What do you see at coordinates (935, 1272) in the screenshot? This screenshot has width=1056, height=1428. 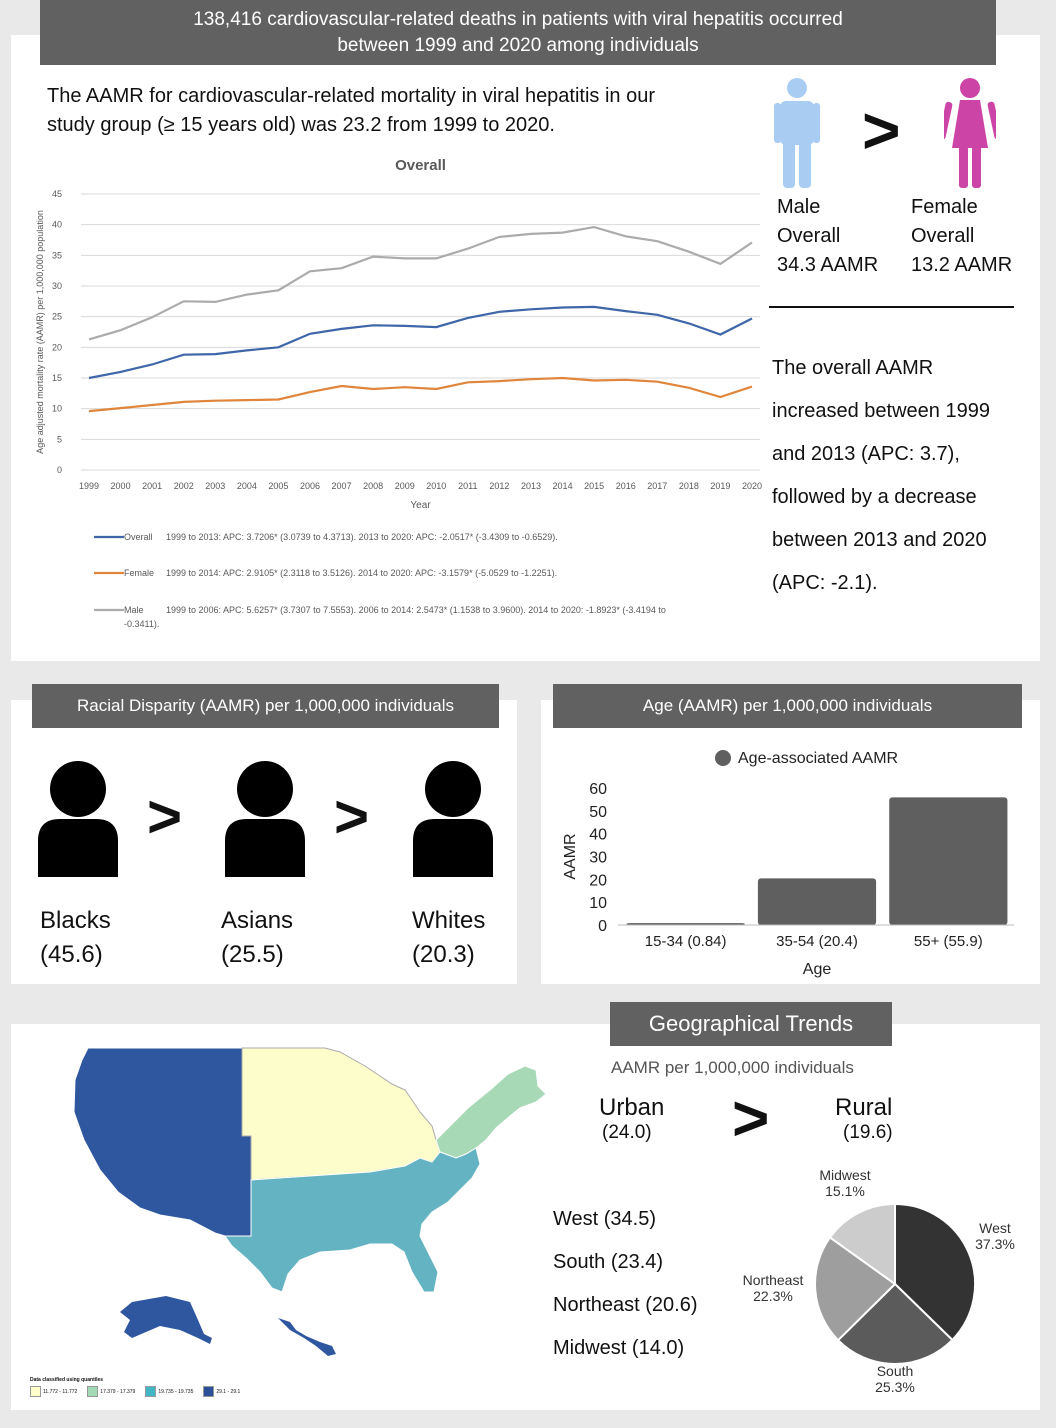 I see `pie-slice-west` at bounding box center [935, 1272].